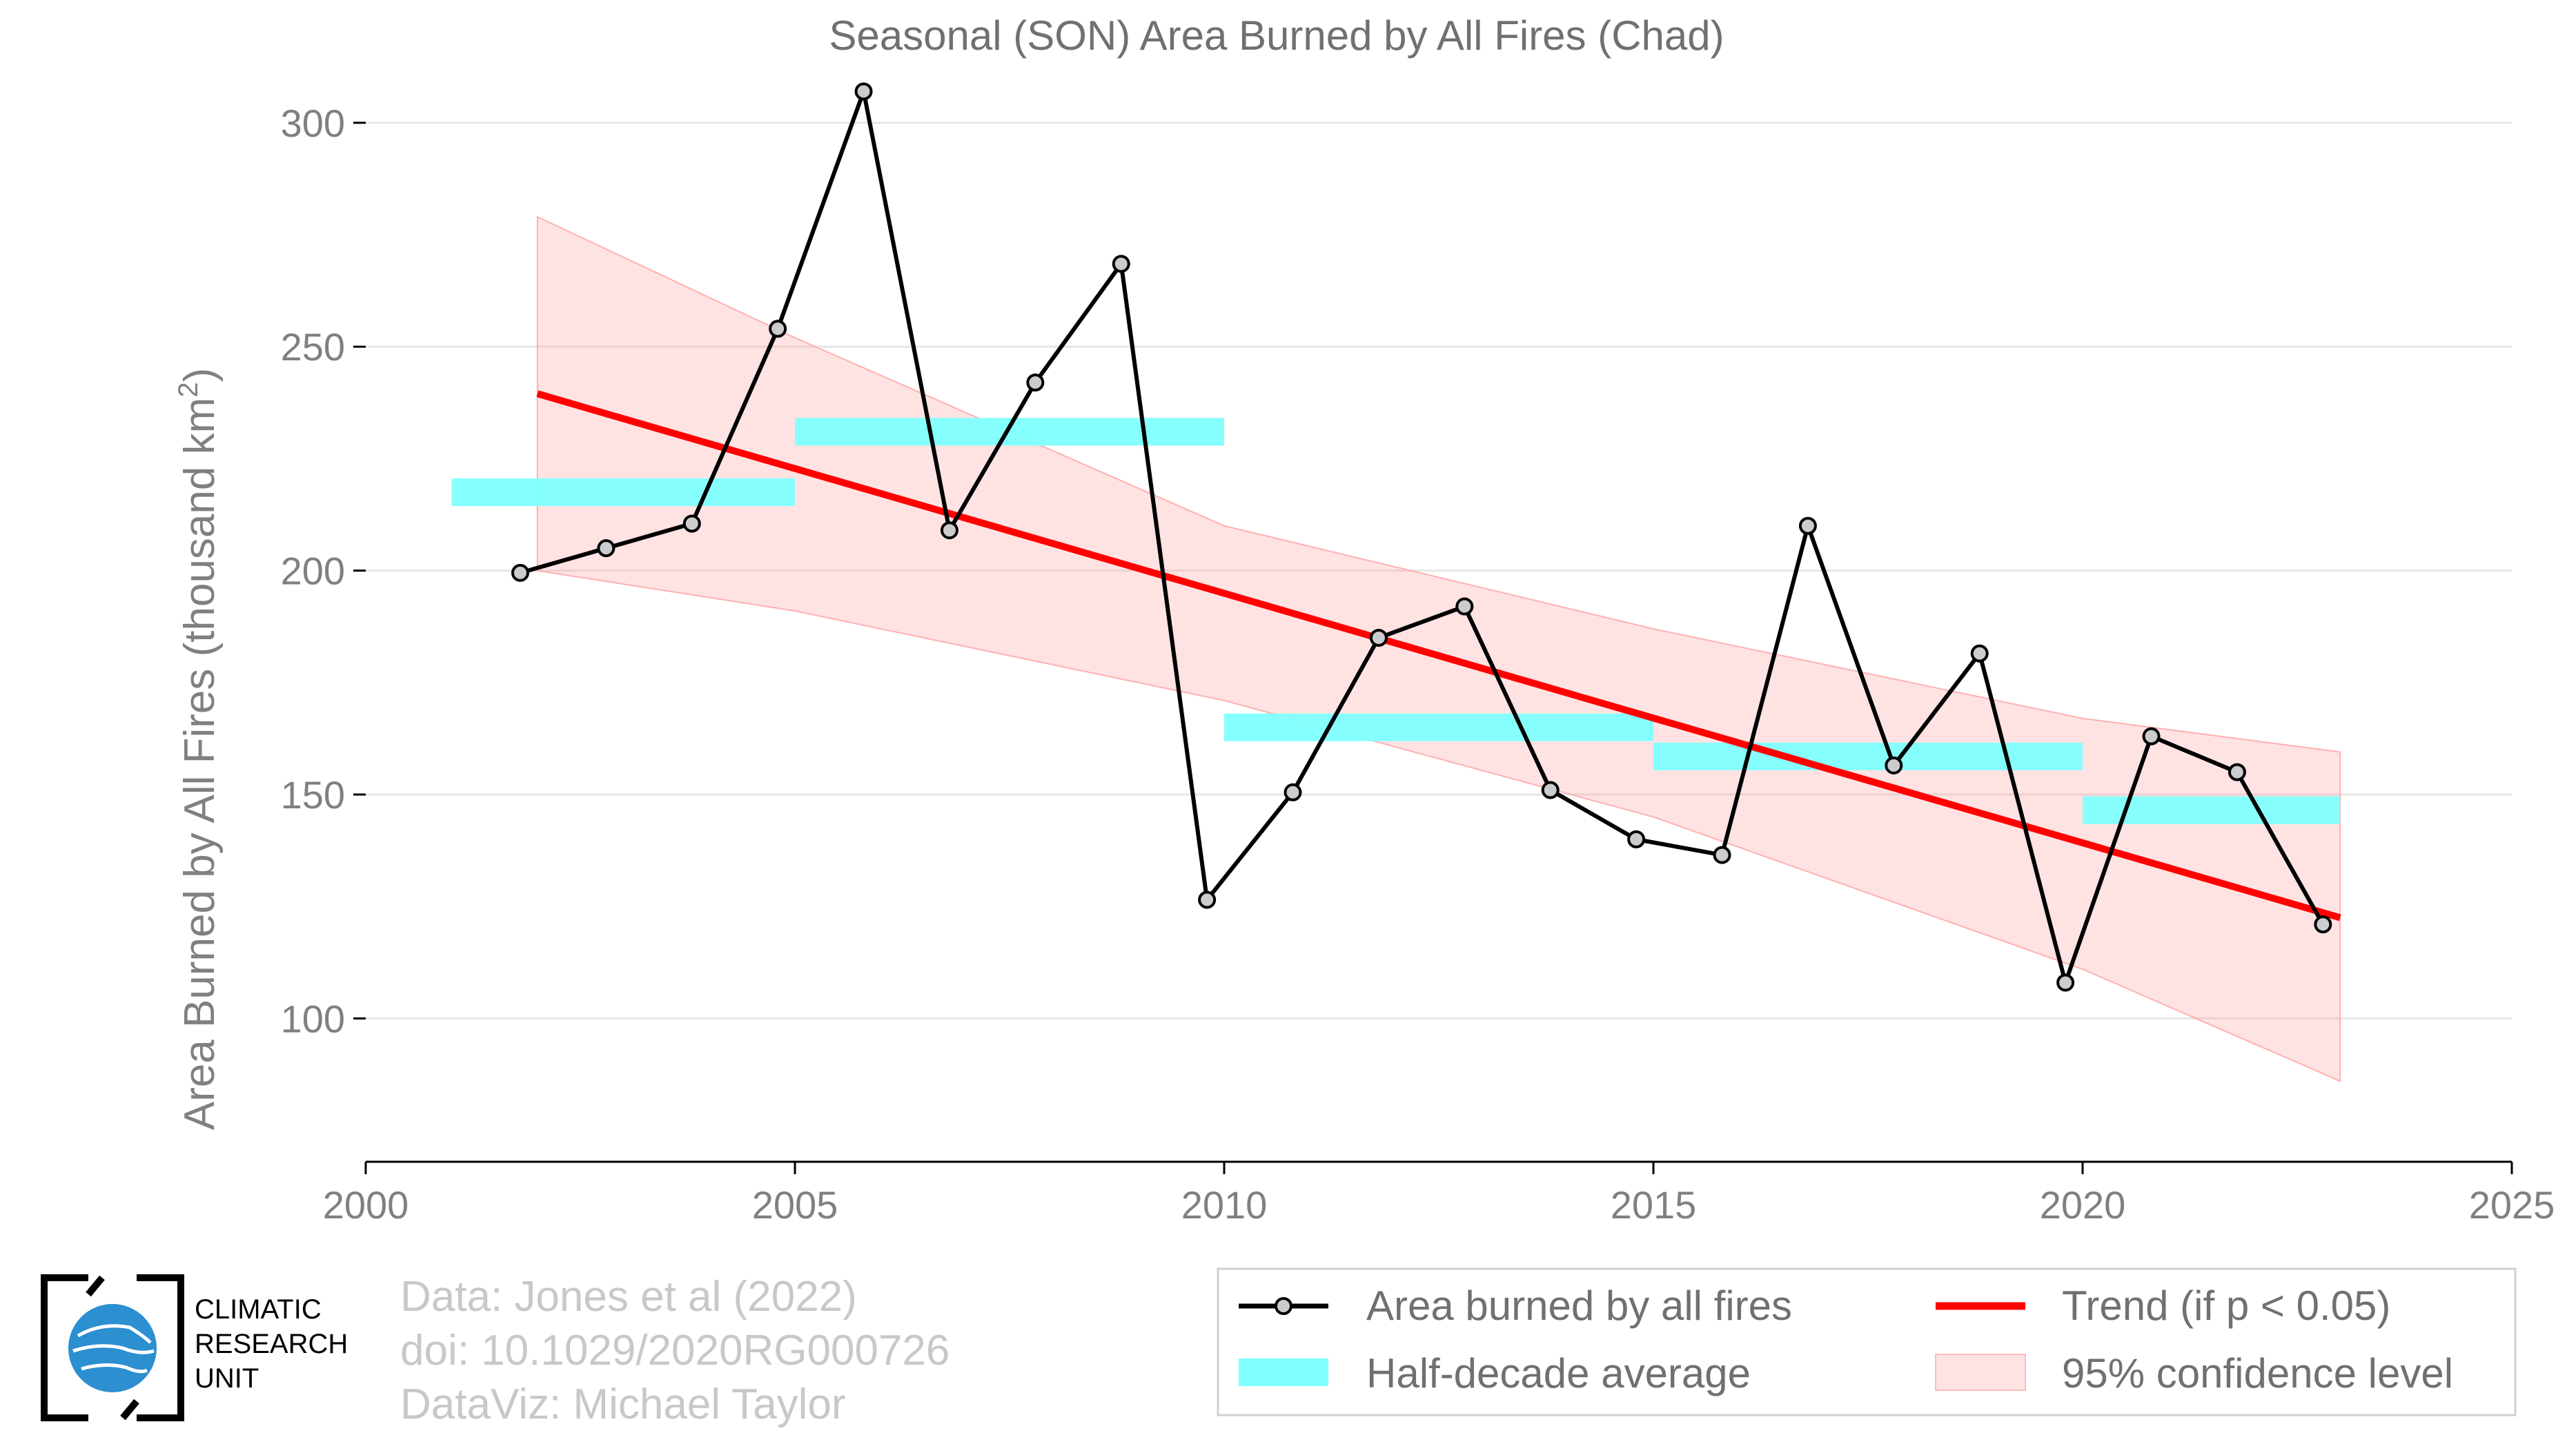  I want to click on legend-trend-label: Trend (if p < 0.05), so click(2226, 1306).